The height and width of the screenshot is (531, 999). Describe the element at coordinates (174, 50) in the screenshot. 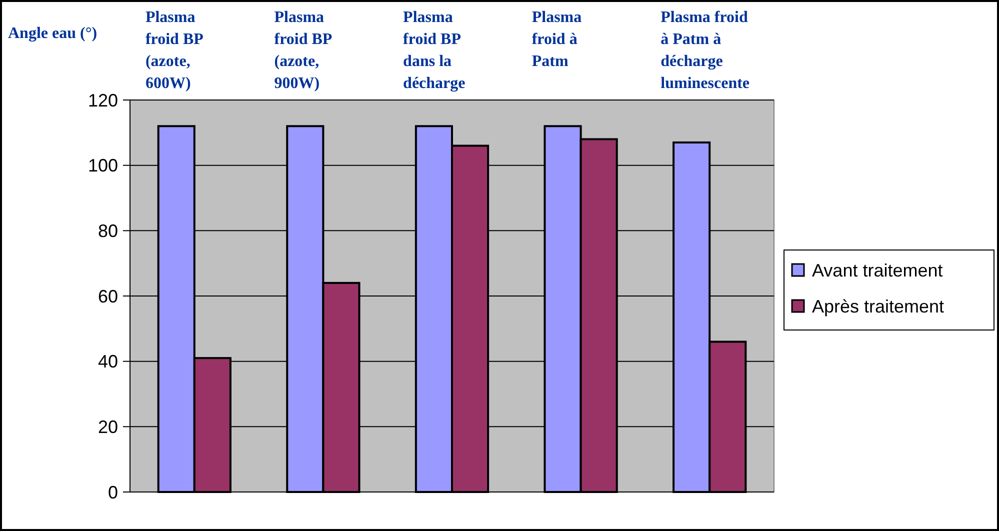

I see `x-tick-label: Plasma froid BP (azote, 600W)` at that location.